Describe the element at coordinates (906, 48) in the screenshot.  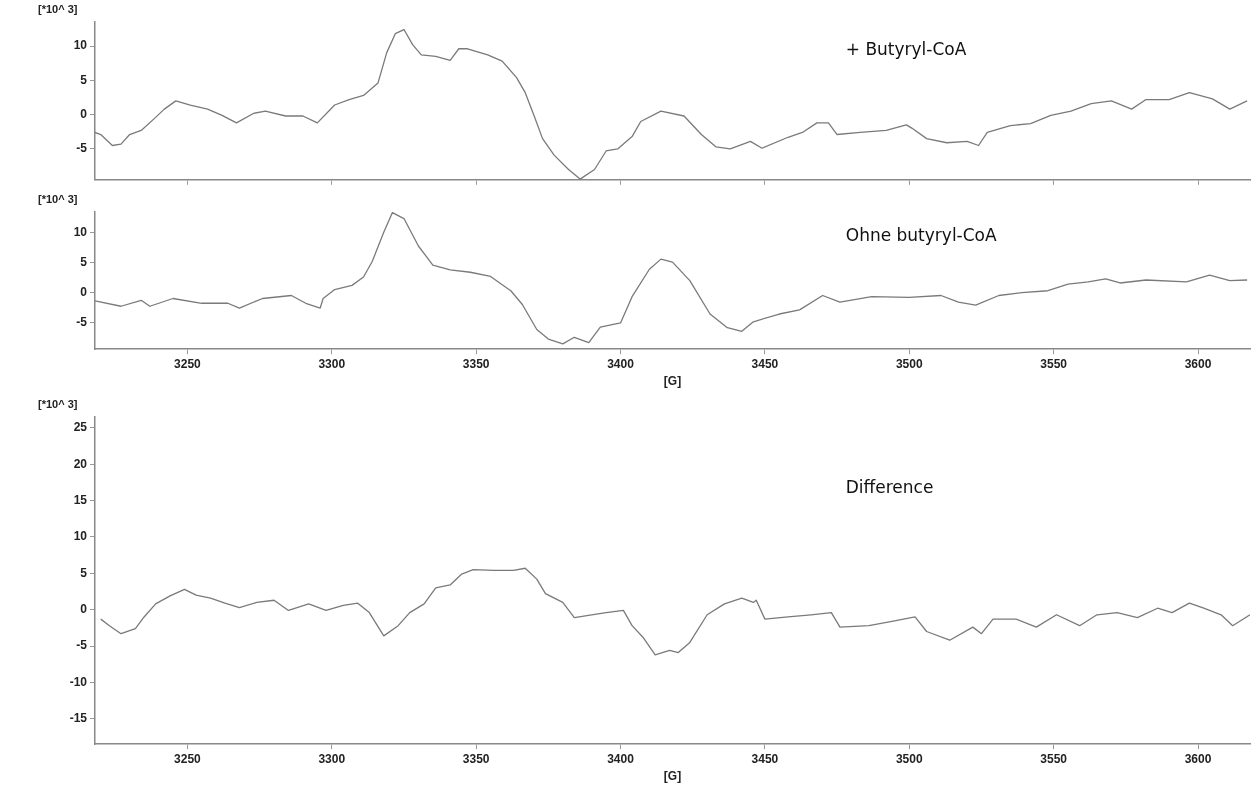
I see `text: + Butyryl-CoA` at that location.